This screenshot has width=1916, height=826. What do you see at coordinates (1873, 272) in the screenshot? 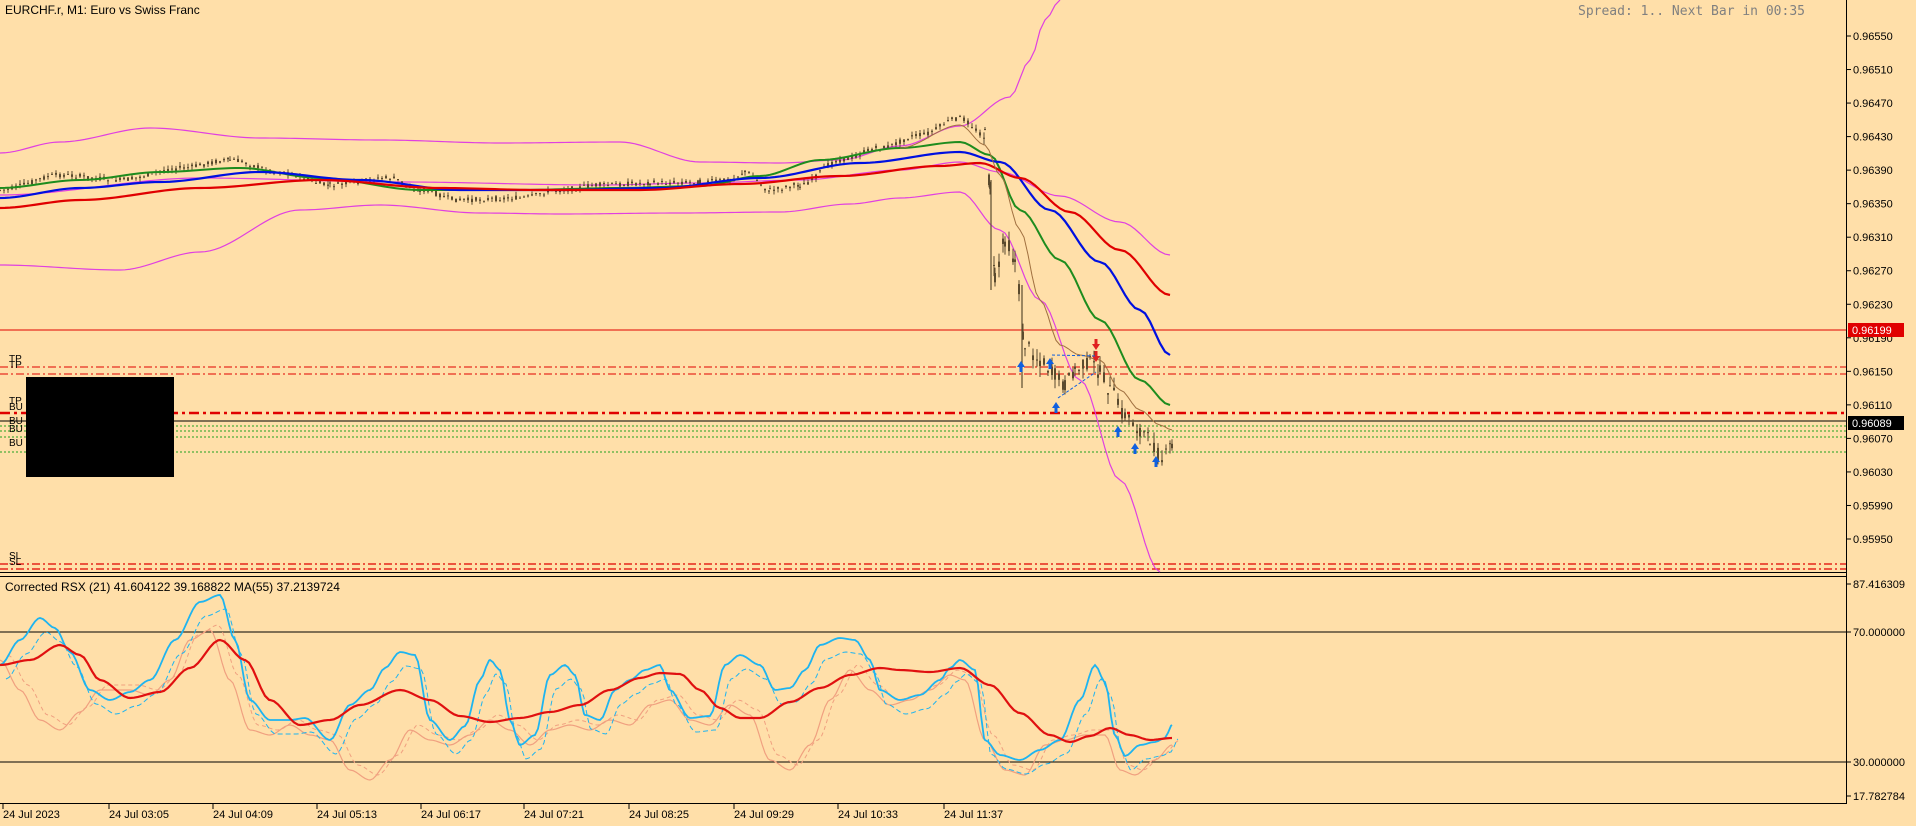
I see `price-tick-label: 0.96270` at bounding box center [1873, 272].